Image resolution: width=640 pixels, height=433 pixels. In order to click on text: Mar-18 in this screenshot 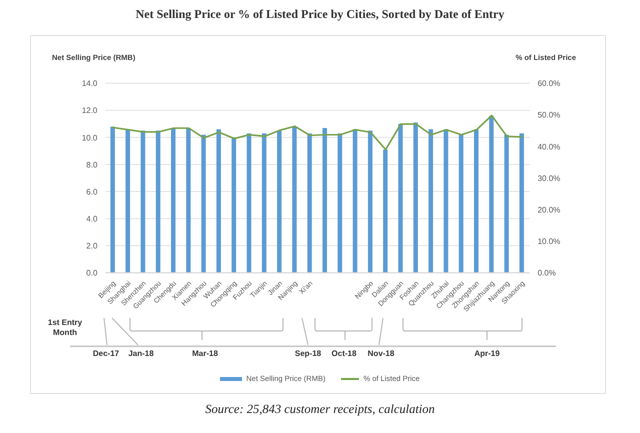, I will do `click(205, 353)`.